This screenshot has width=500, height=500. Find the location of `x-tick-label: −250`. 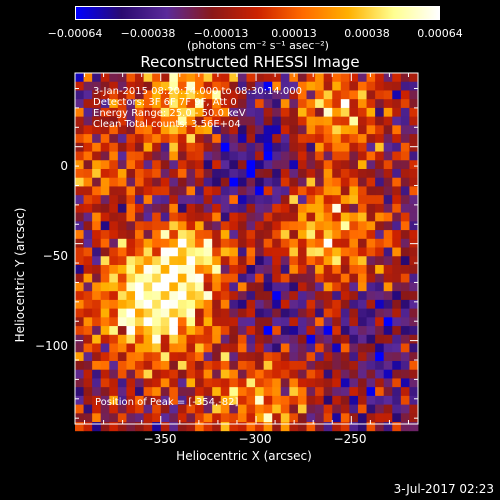

x-tick-label: −250 is located at coordinates (350, 439).